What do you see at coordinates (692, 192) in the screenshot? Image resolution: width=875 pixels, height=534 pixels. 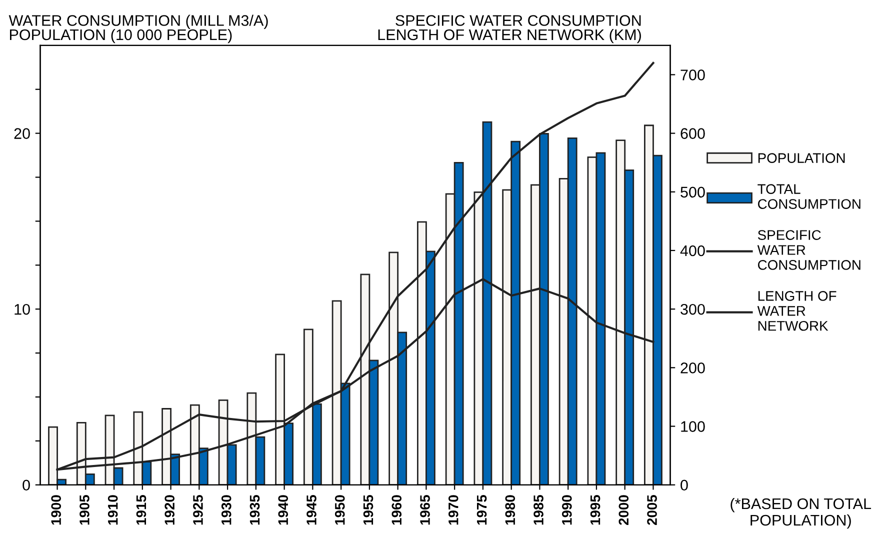 I see `y2-tick-label: 500` at bounding box center [692, 192].